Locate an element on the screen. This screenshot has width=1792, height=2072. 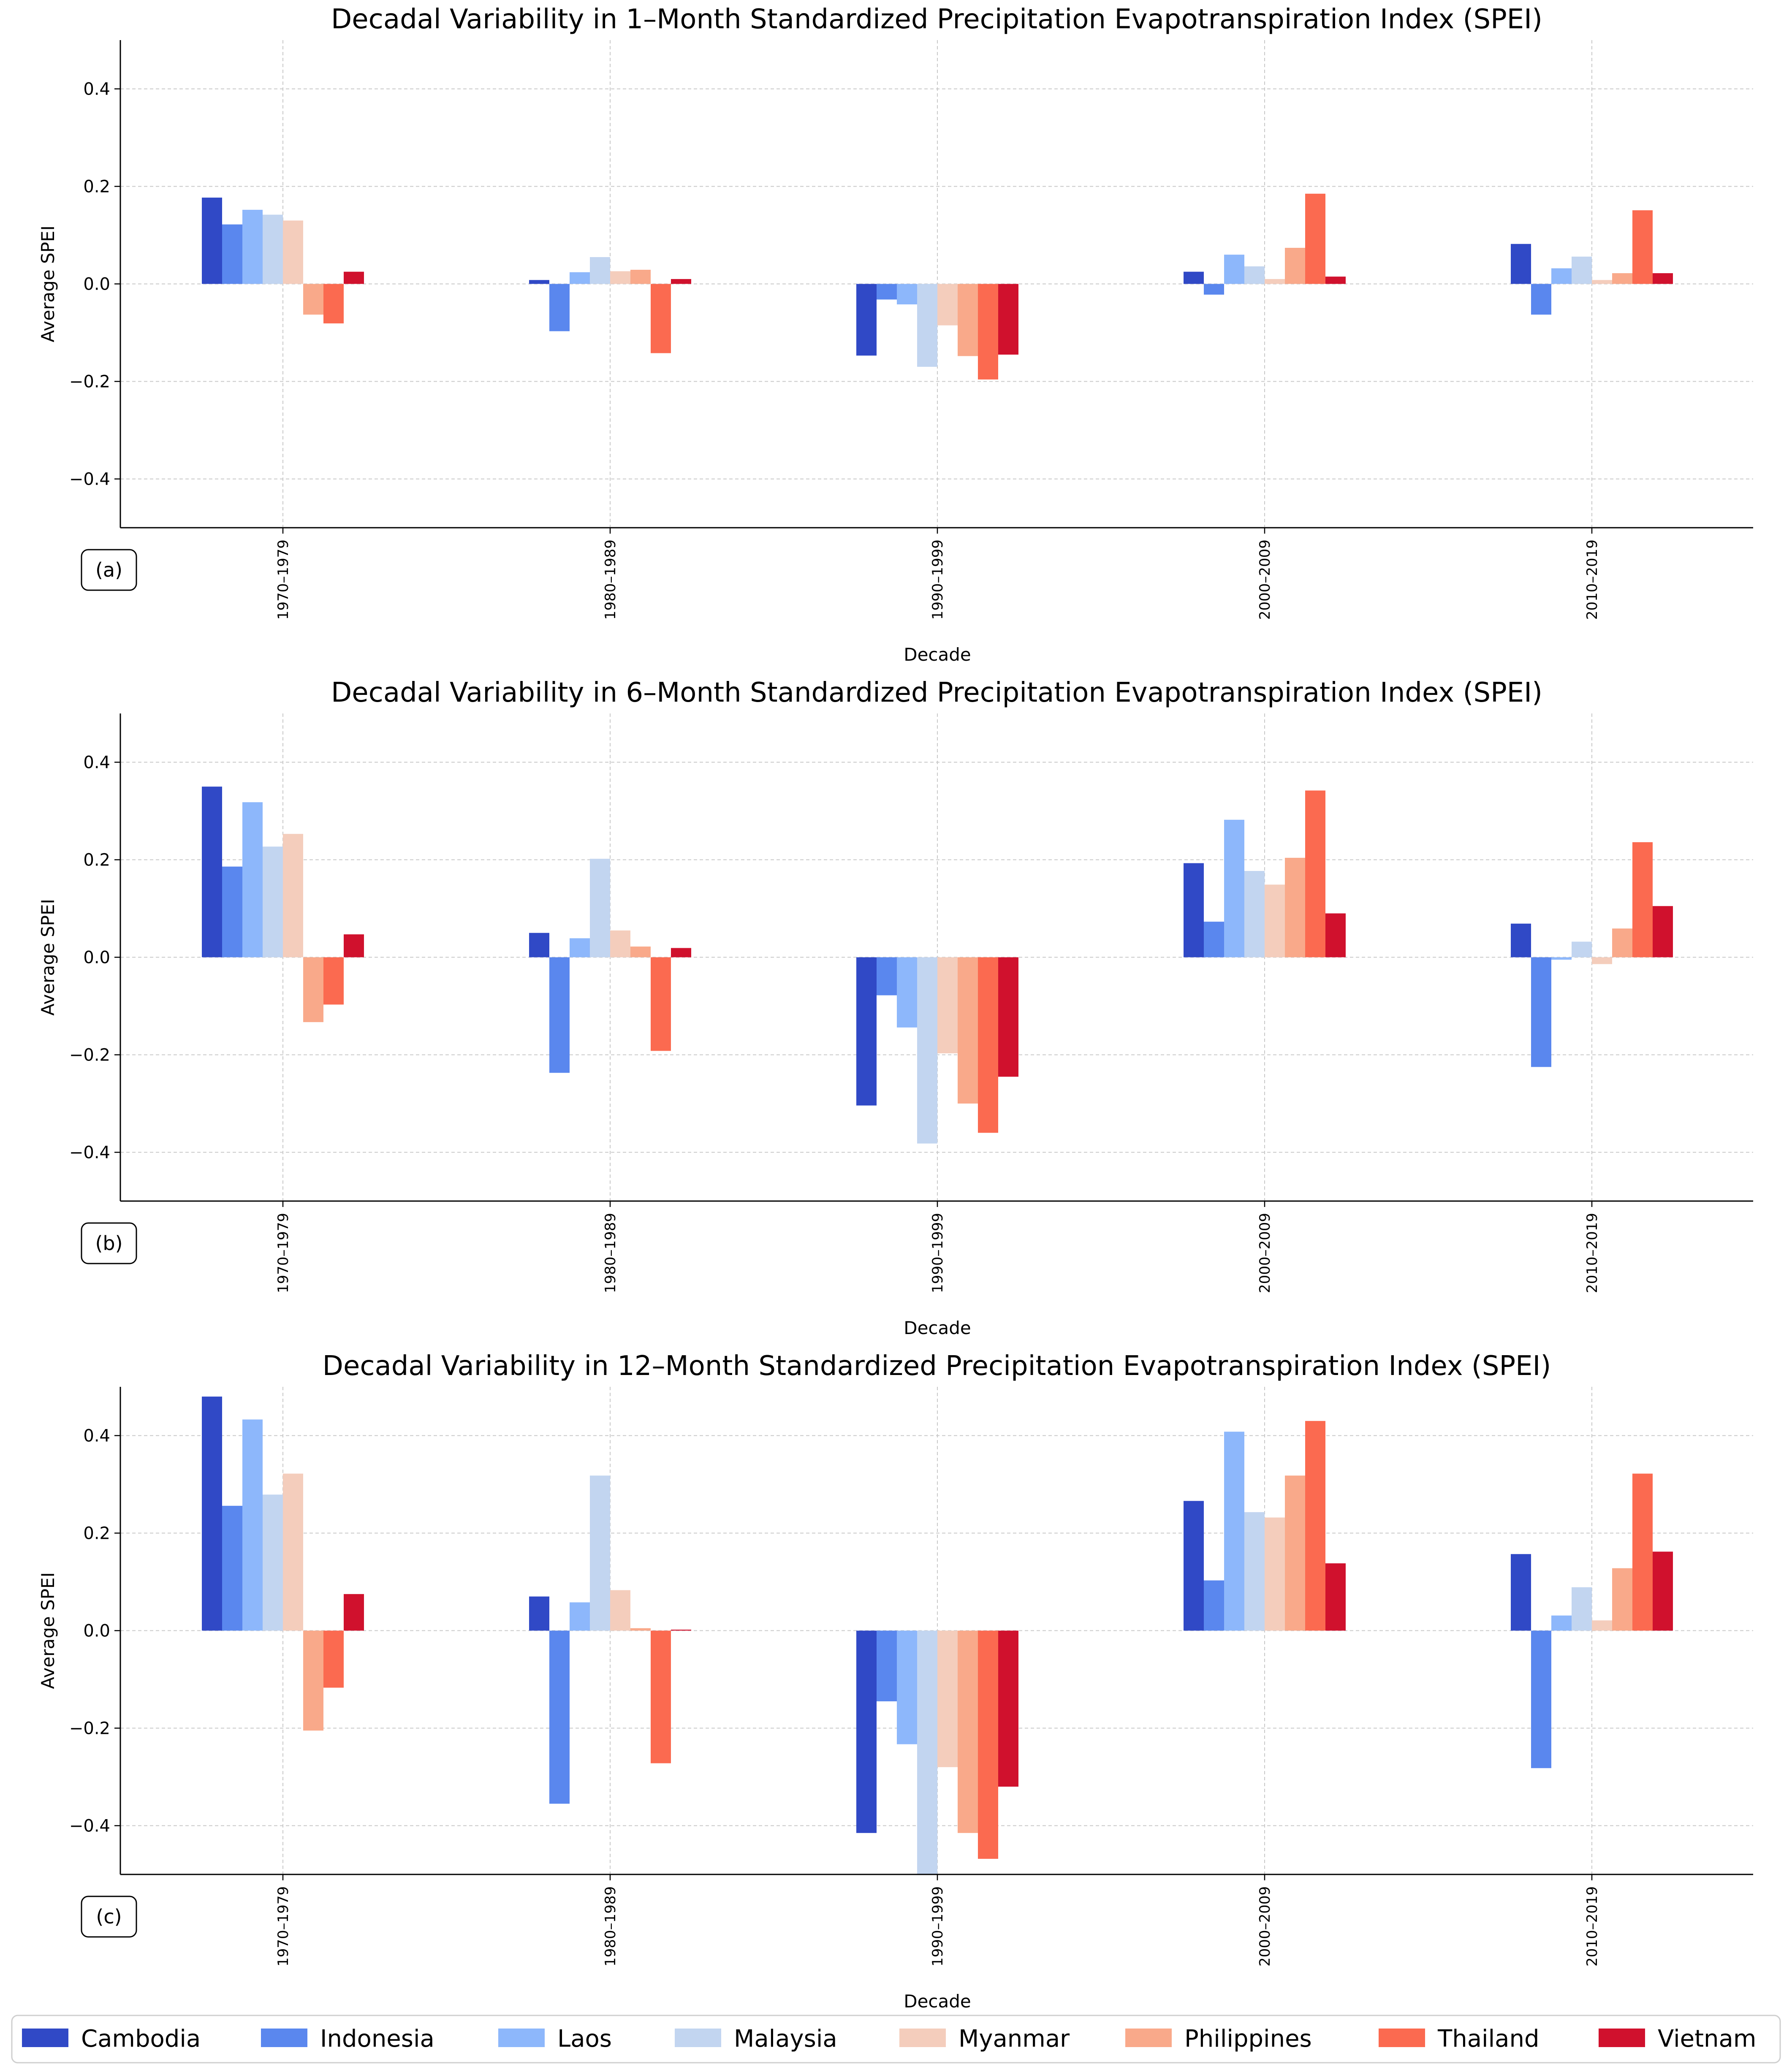
bar-philippines-2010–2019 is located at coordinates (1622, 942).